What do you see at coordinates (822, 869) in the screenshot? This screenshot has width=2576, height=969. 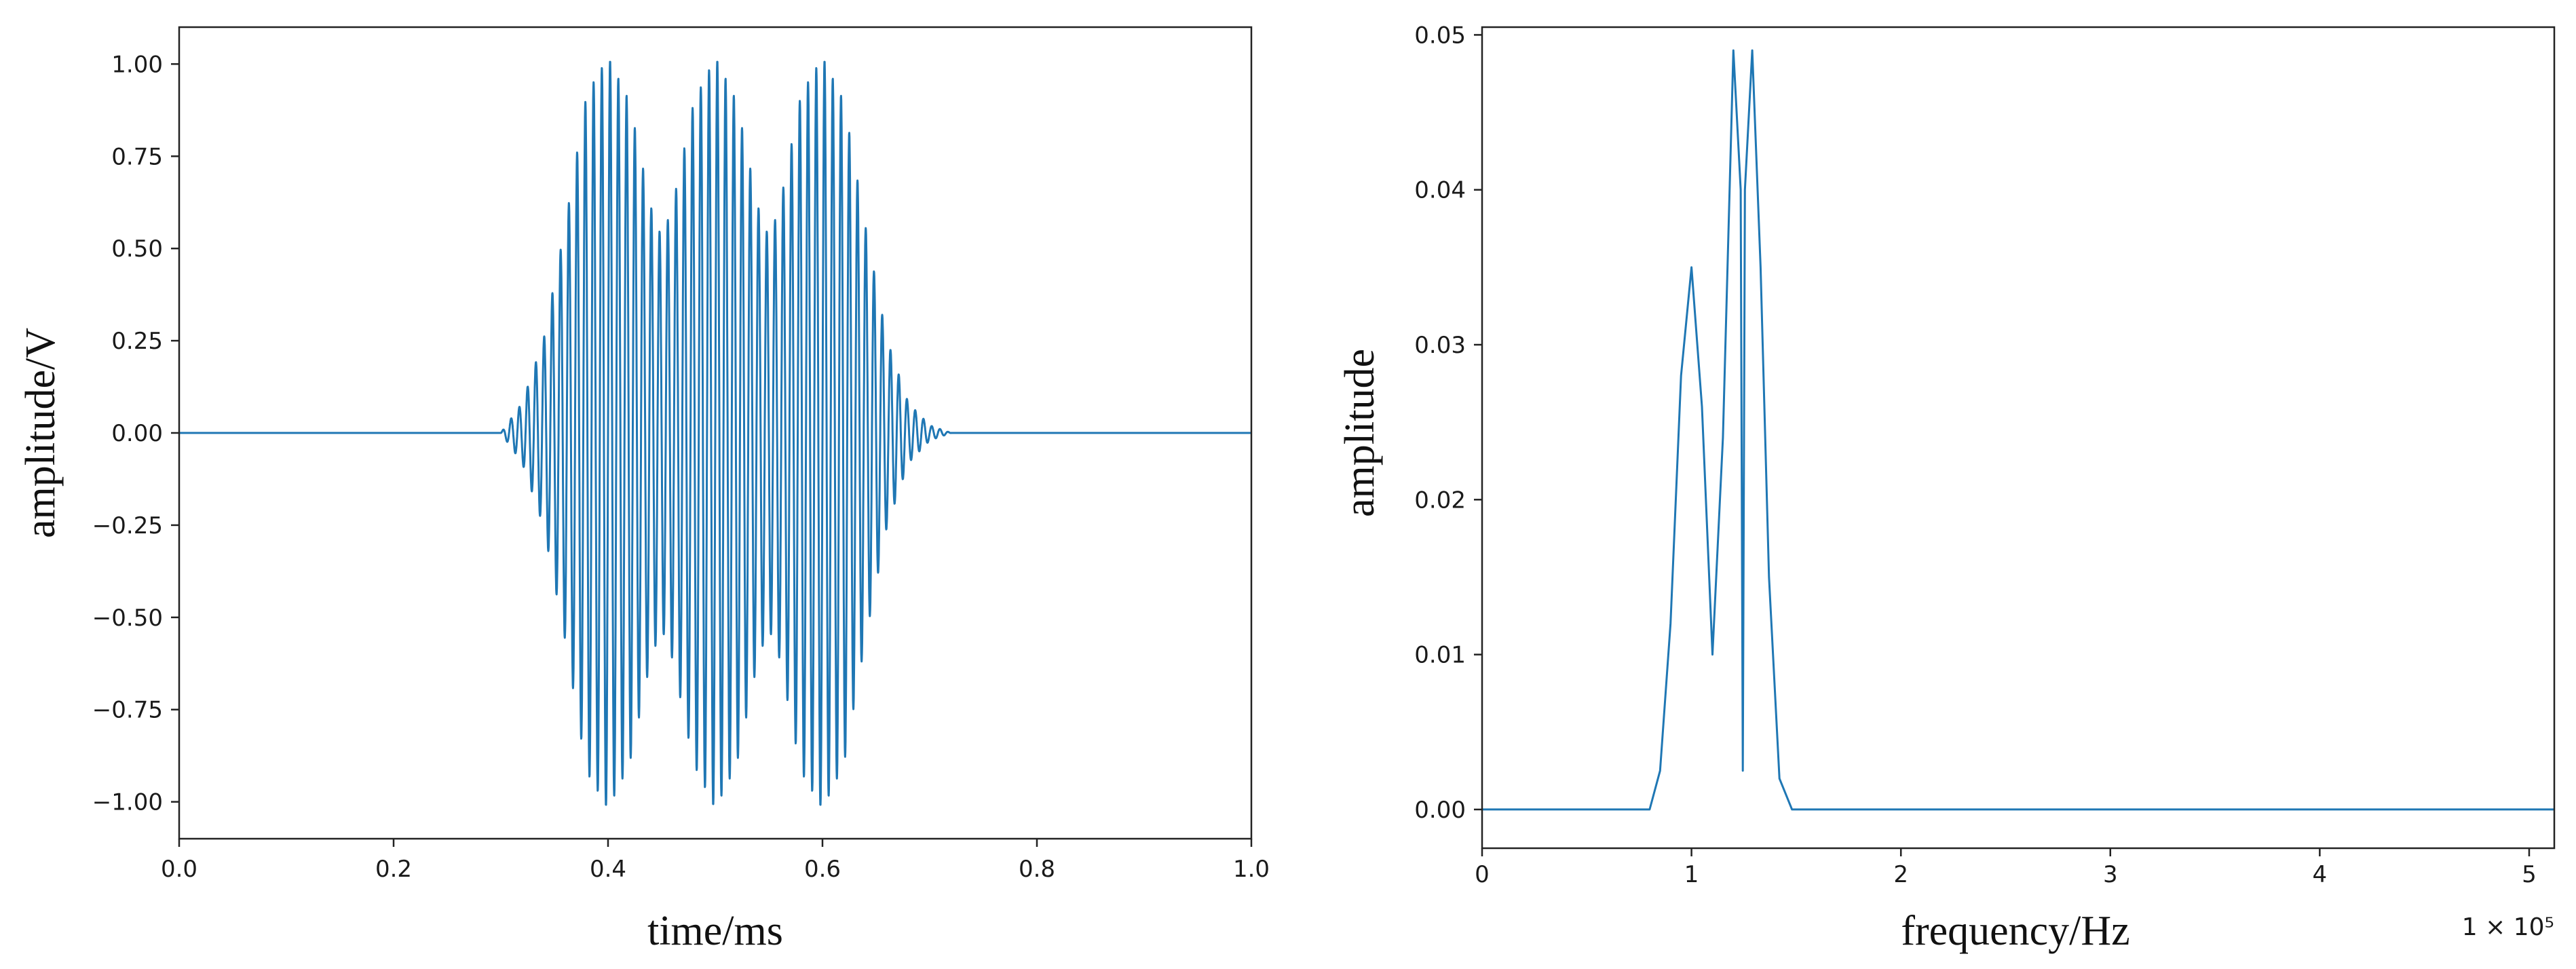 I see `time-tick-label: 0.6` at bounding box center [822, 869].